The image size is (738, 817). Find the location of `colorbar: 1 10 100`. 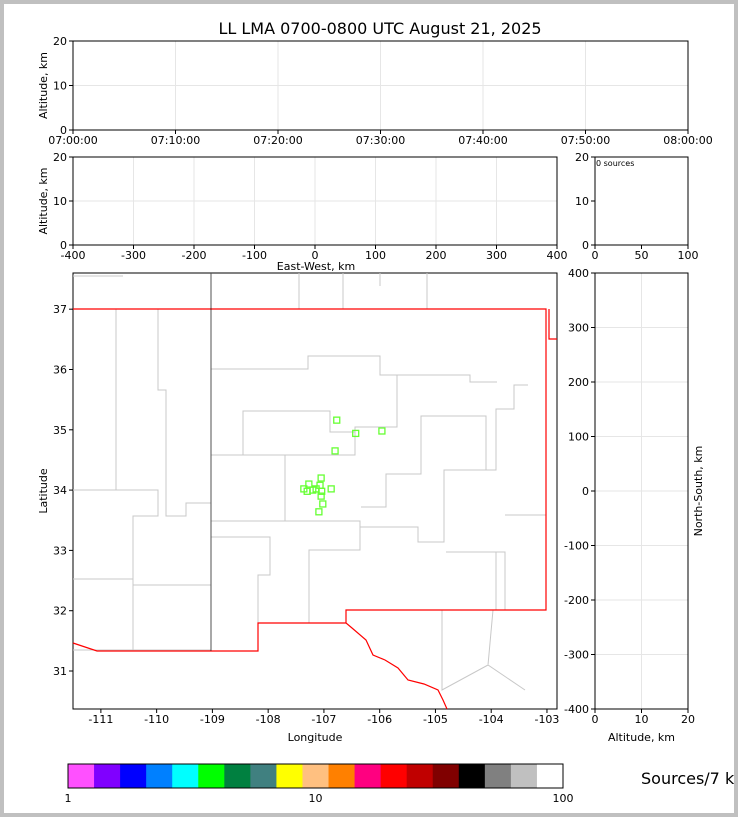

colorbar: 1 10 100 is located at coordinates (319, 784).